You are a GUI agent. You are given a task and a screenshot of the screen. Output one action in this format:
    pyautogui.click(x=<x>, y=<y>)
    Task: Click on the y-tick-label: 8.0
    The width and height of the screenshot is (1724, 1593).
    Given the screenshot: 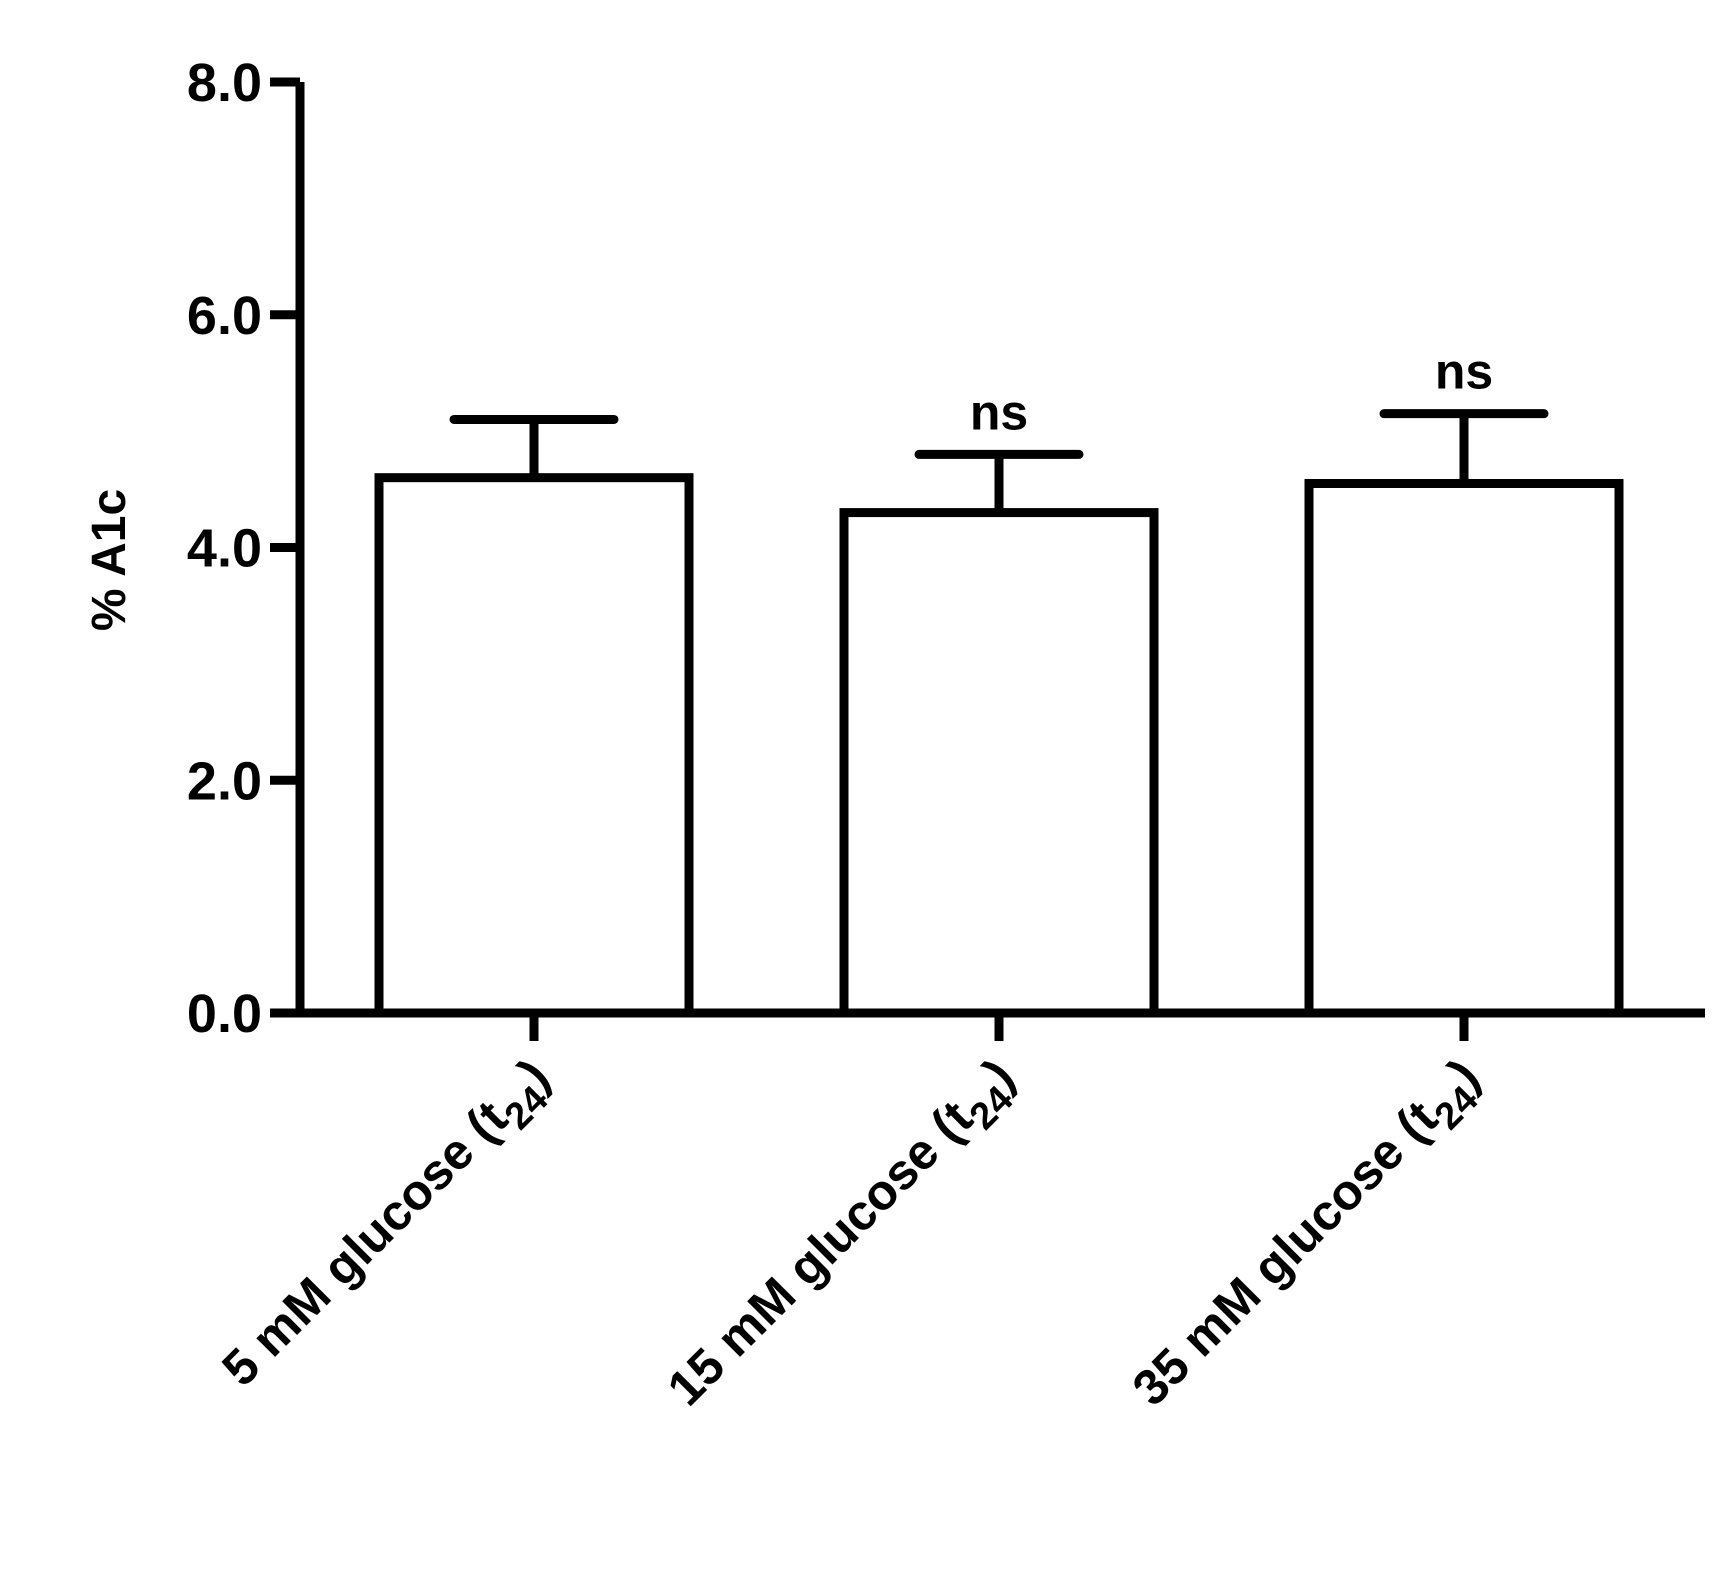 What is the action you would take?
    pyautogui.click(x=224, y=83)
    